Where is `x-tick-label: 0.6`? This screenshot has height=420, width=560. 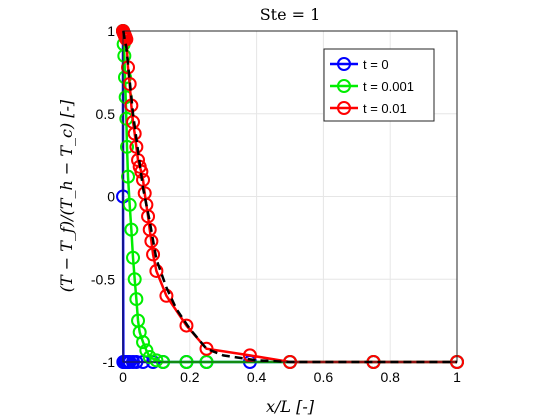
x-tick-label: 0.6 is located at coordinates (324, 377).